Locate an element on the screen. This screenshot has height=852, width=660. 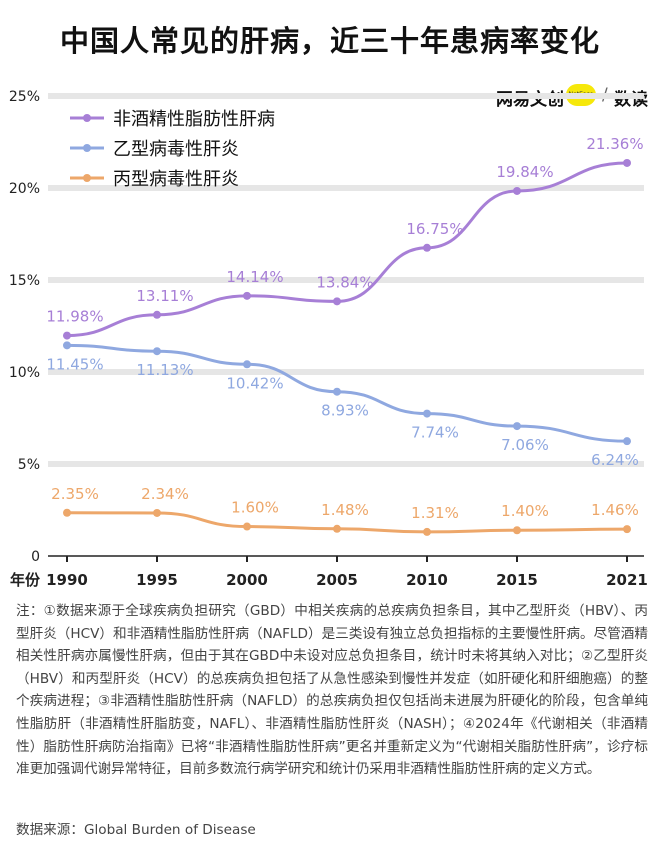
x-tick-label: 2010 is located at coordinates (427, 580).